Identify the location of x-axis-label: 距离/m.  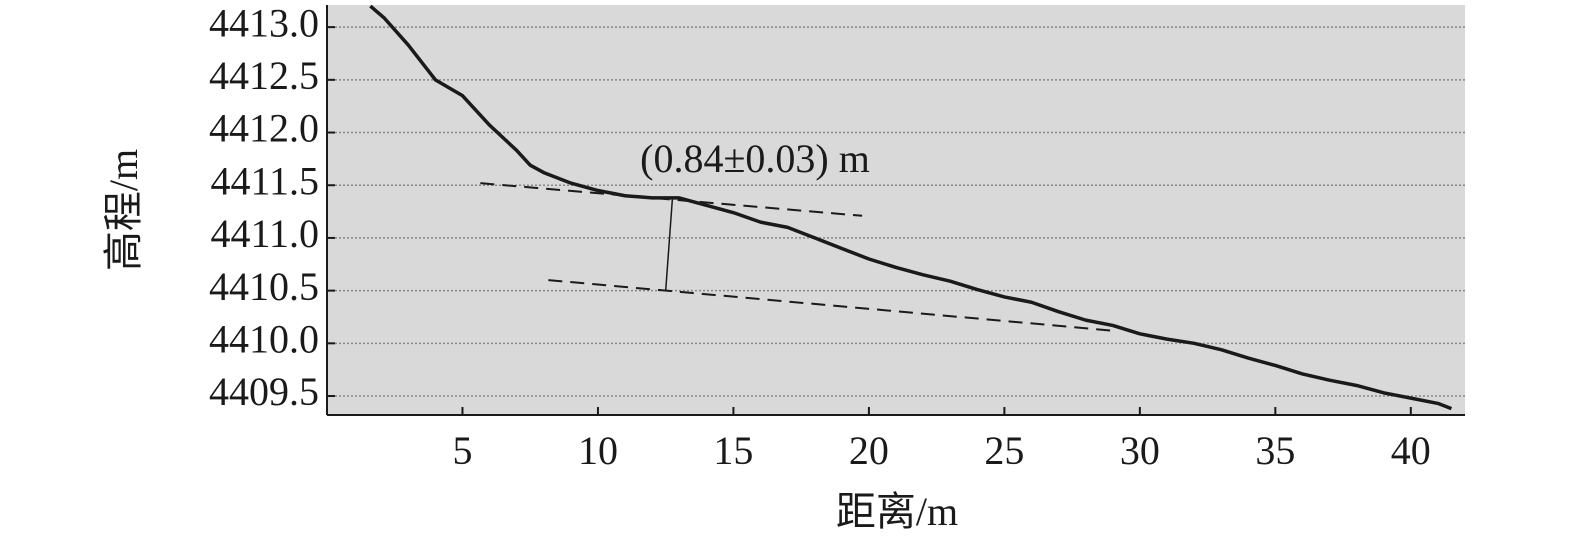
(897, 511).